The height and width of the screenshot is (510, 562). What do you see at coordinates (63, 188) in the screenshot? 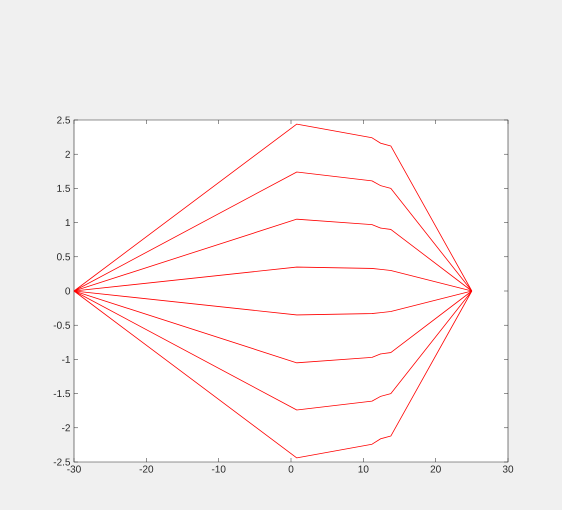
I see `y-tick-label: 1.5` at bounding box center [63, 188].